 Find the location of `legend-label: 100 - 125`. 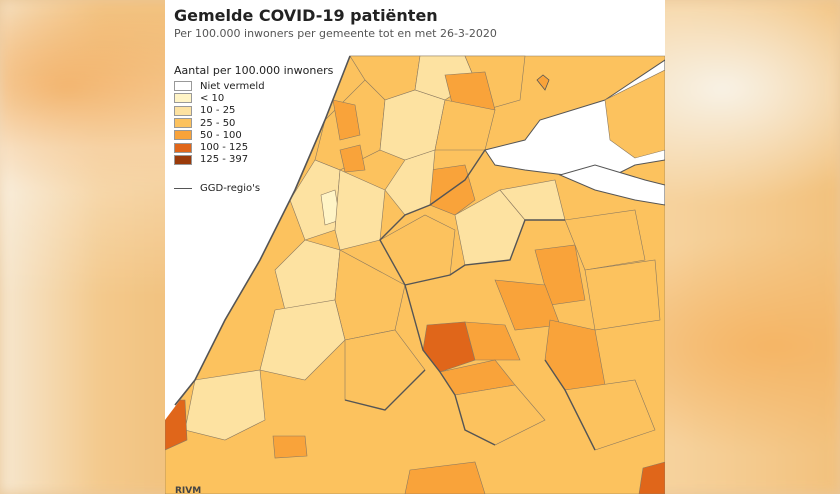

legend-label: 100 - 125 is located at coordinates (224, 148).